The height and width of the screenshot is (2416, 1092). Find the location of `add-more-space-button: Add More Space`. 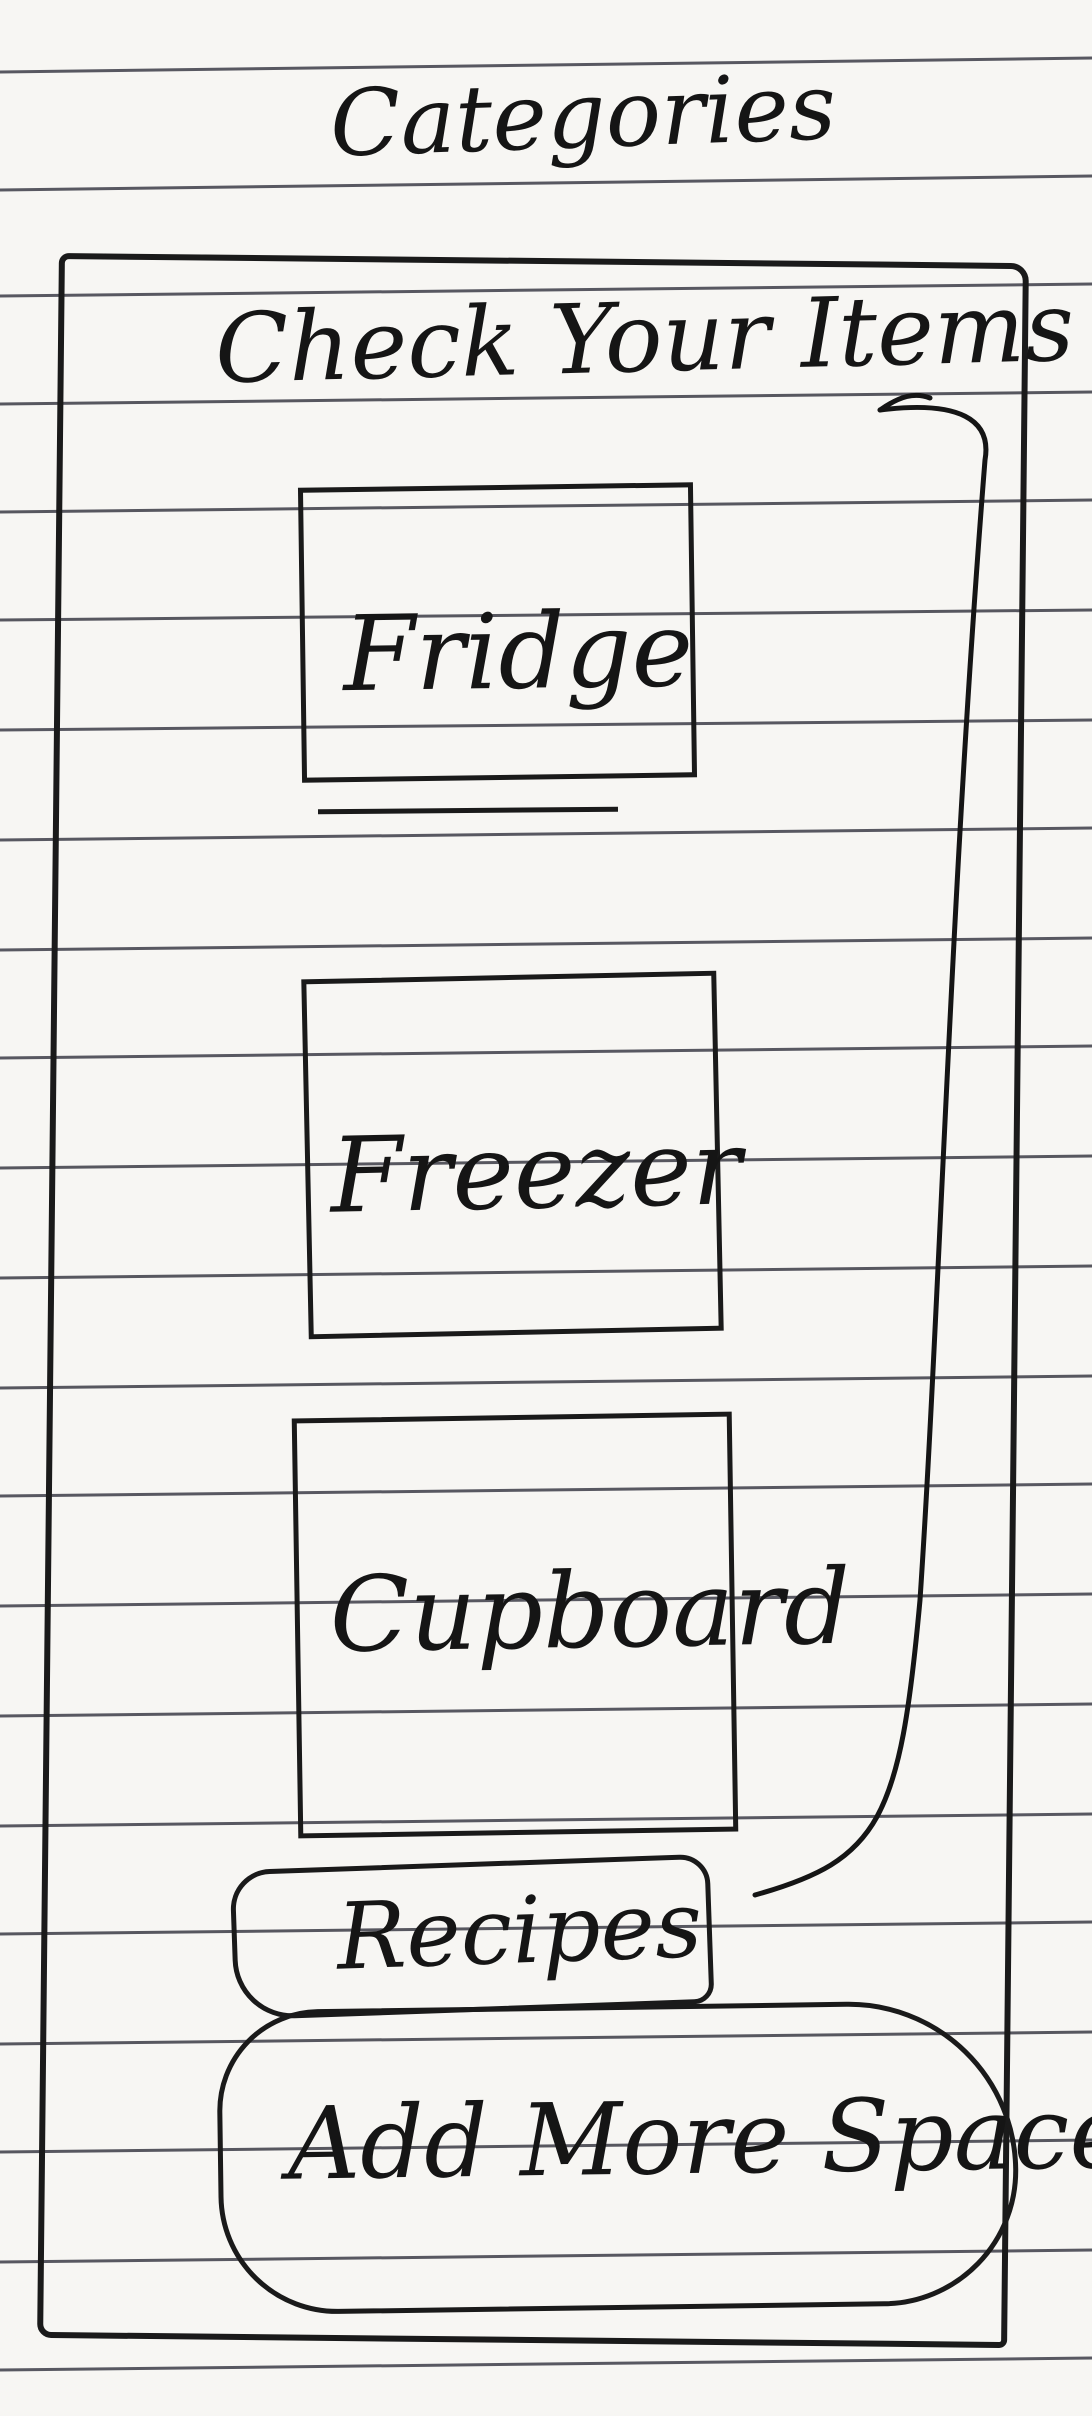

add-more-space-button: Add More Space is located at coordinates (653, 2157).